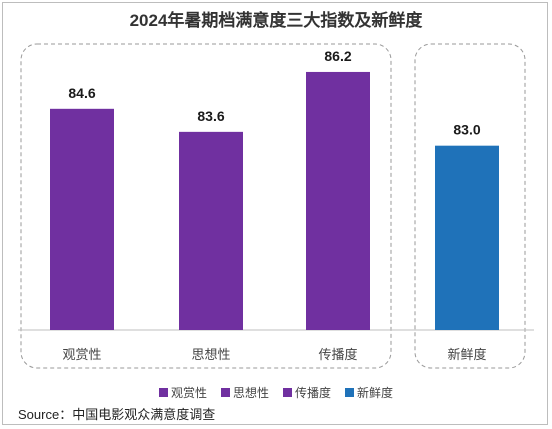 Image resolution: width=552 pixels, height=429 pixels. I want to click on legend-item-3: 传播度, so click(307, 392).